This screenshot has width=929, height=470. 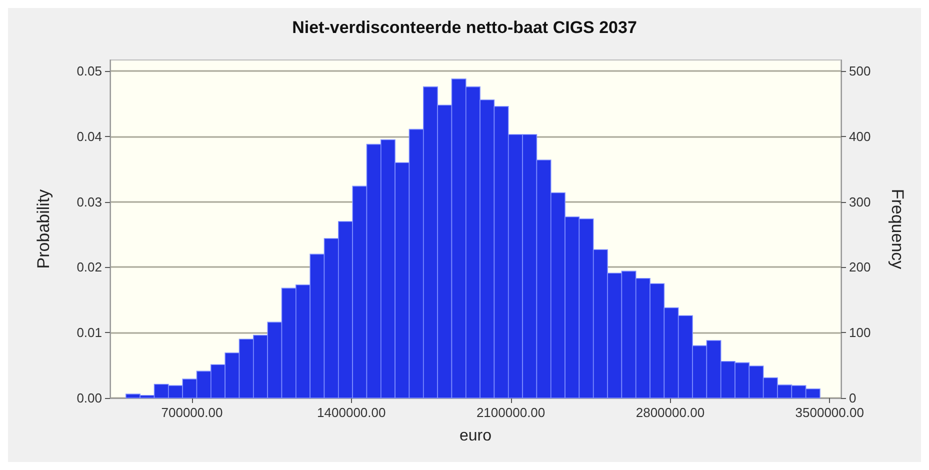 What do you see at coordinates (351, 412) in the screenshot?
I see `x-tick-label: 1400000.00` at bounding box center [351, 412].